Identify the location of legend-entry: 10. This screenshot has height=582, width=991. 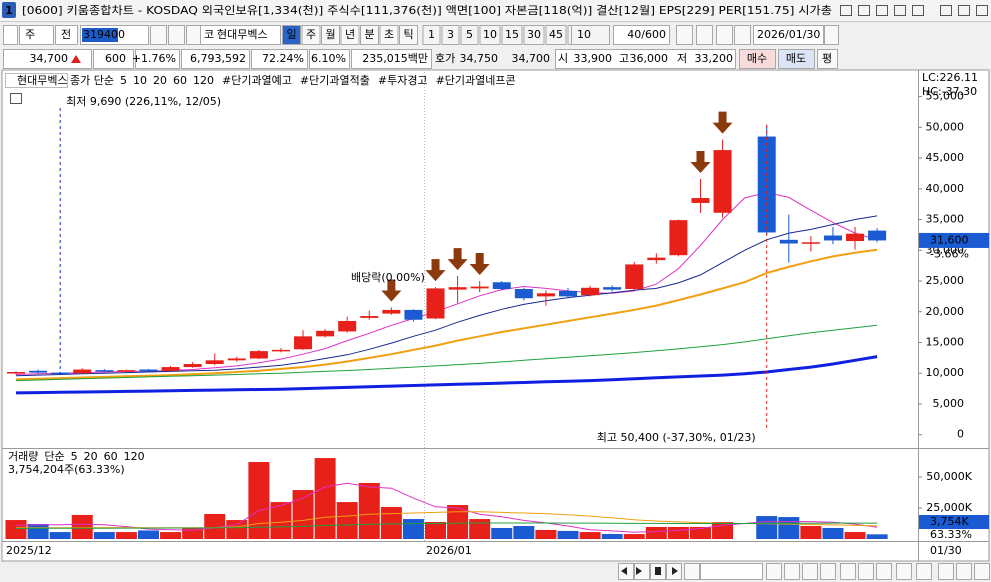
(140, 80).